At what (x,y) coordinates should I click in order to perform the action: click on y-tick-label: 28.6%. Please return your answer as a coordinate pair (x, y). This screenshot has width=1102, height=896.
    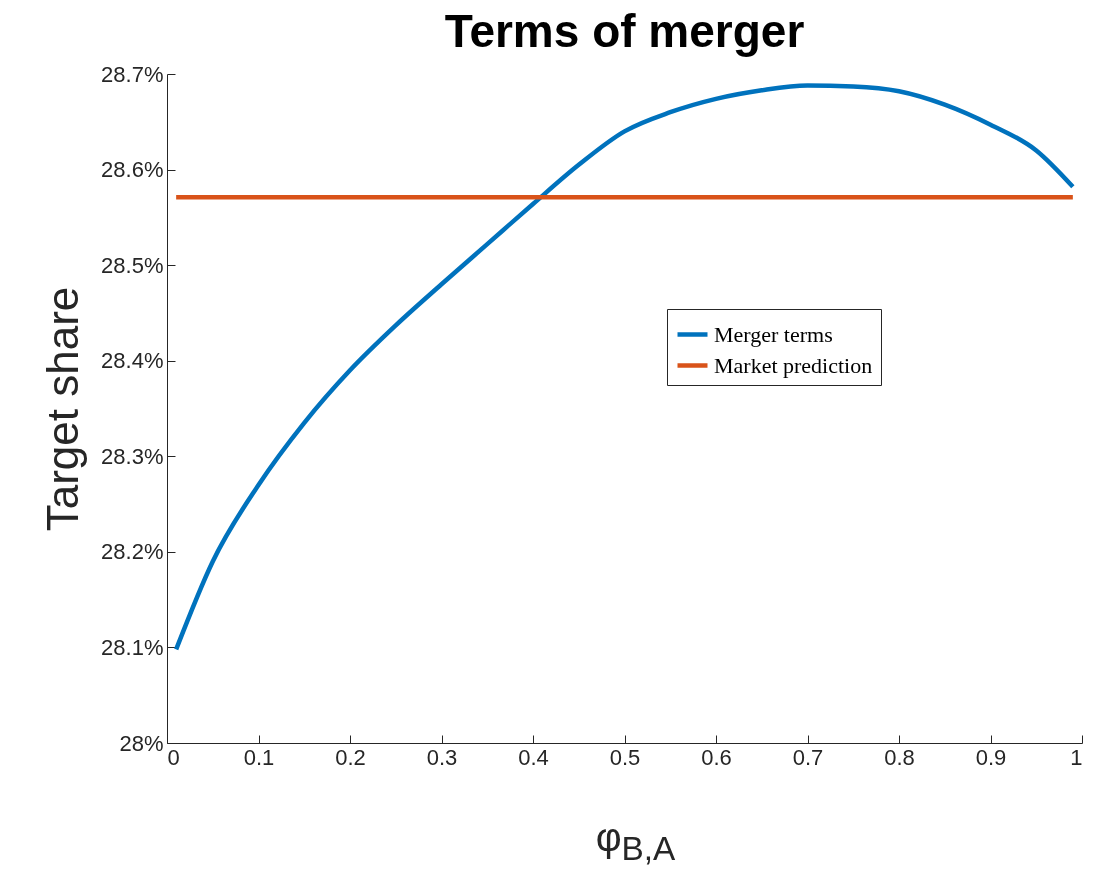
    Looking at the image, I should click on (132, 170).